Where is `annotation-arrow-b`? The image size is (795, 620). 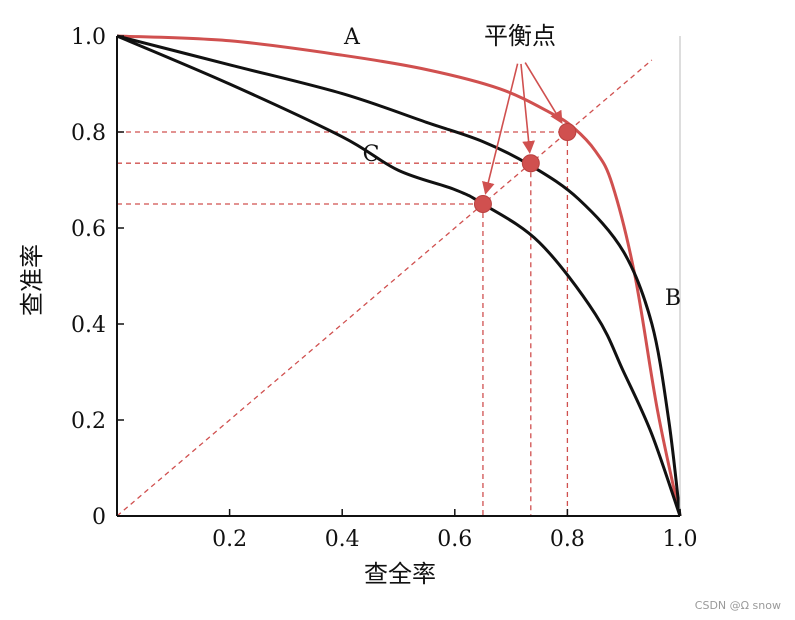 annotation-arrow-b is located at coordinates (527, 108).